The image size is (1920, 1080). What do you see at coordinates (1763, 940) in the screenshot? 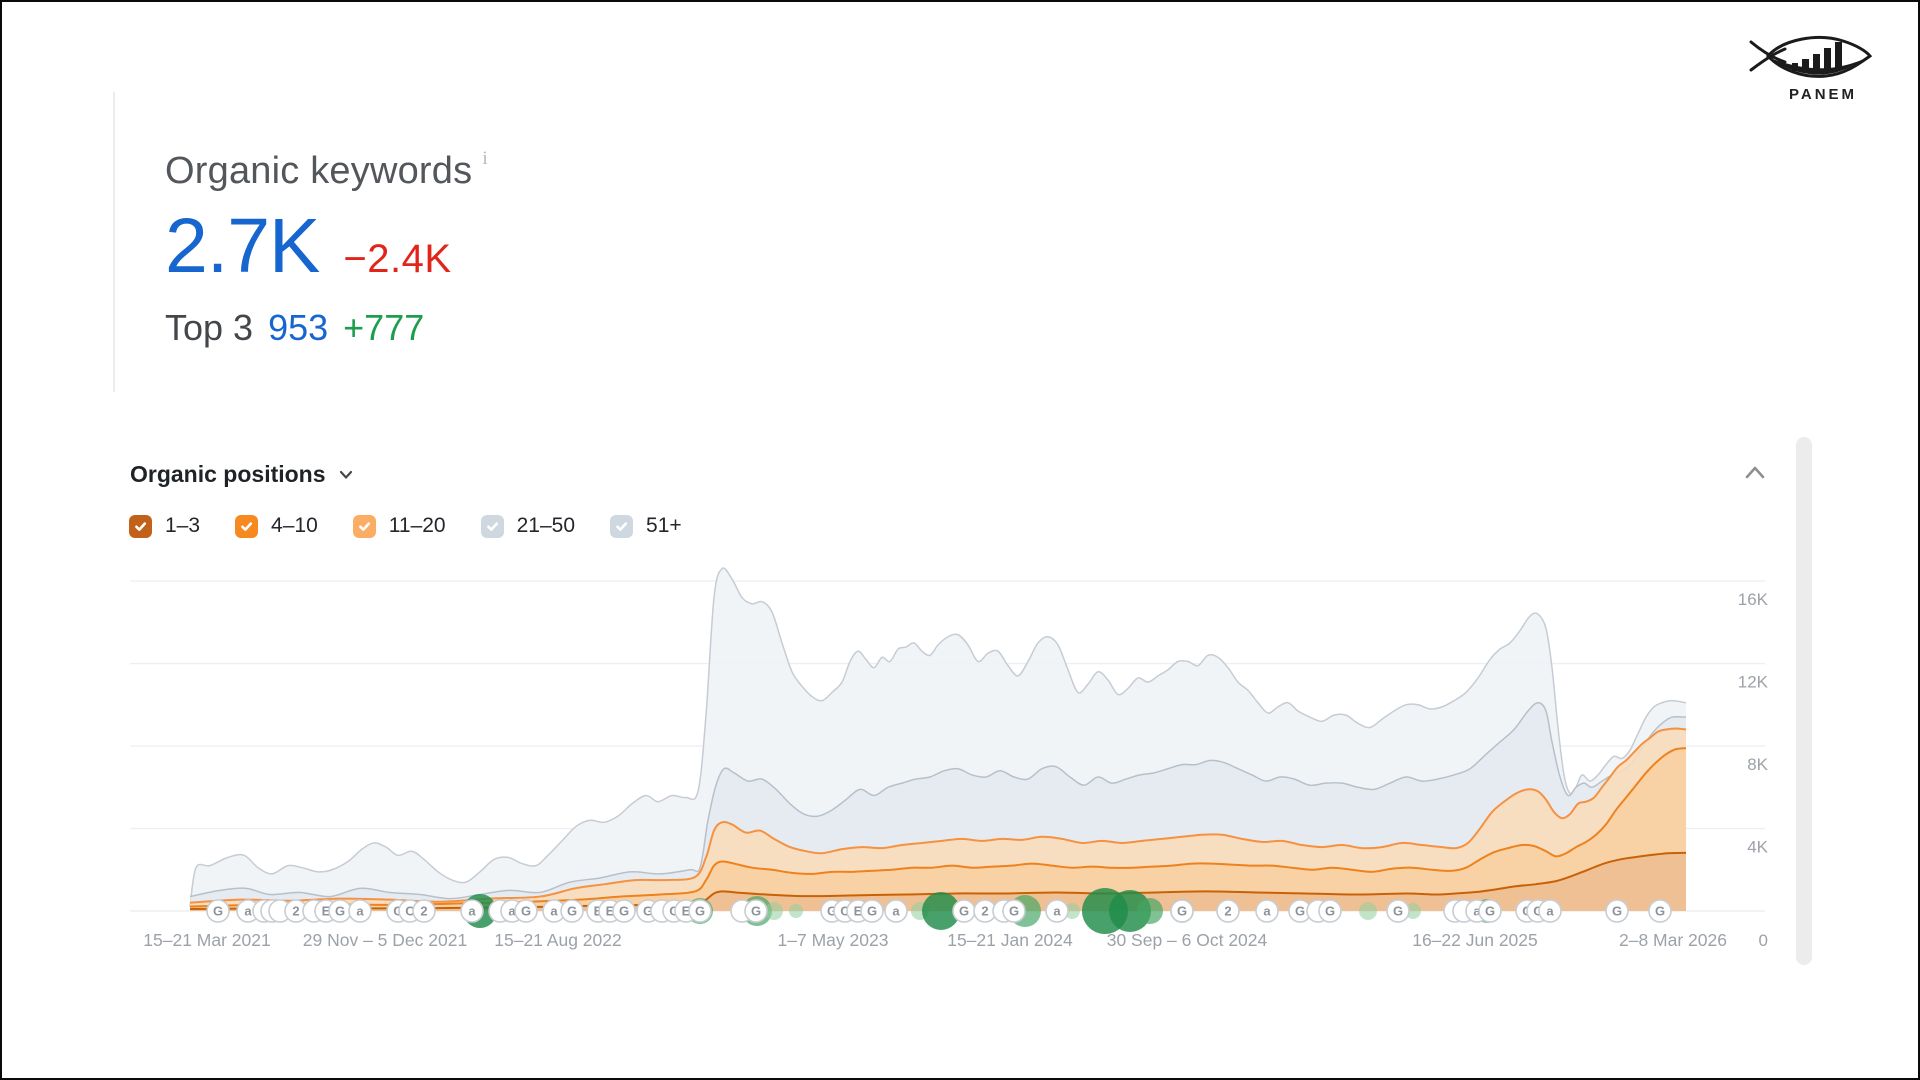
I see `y-tick-label: 0` at bounding box center [1763, 940].